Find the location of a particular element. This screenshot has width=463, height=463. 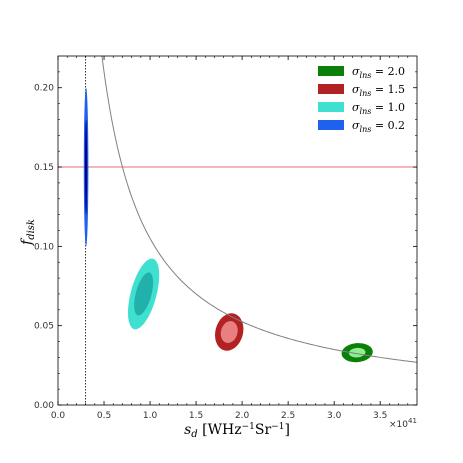

x-tick-label: 0.5 is located at coordinates (104, 416).